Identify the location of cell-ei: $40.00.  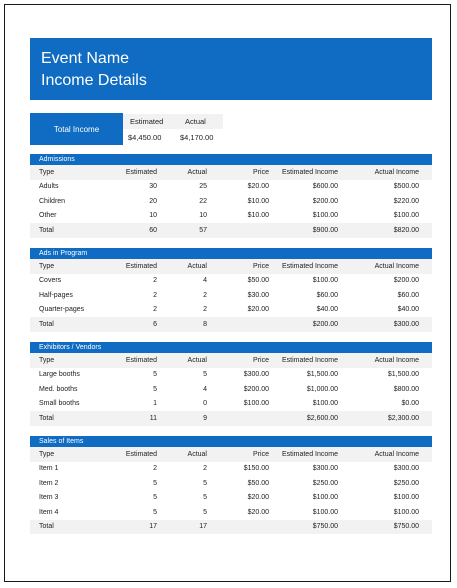
(327, 309).